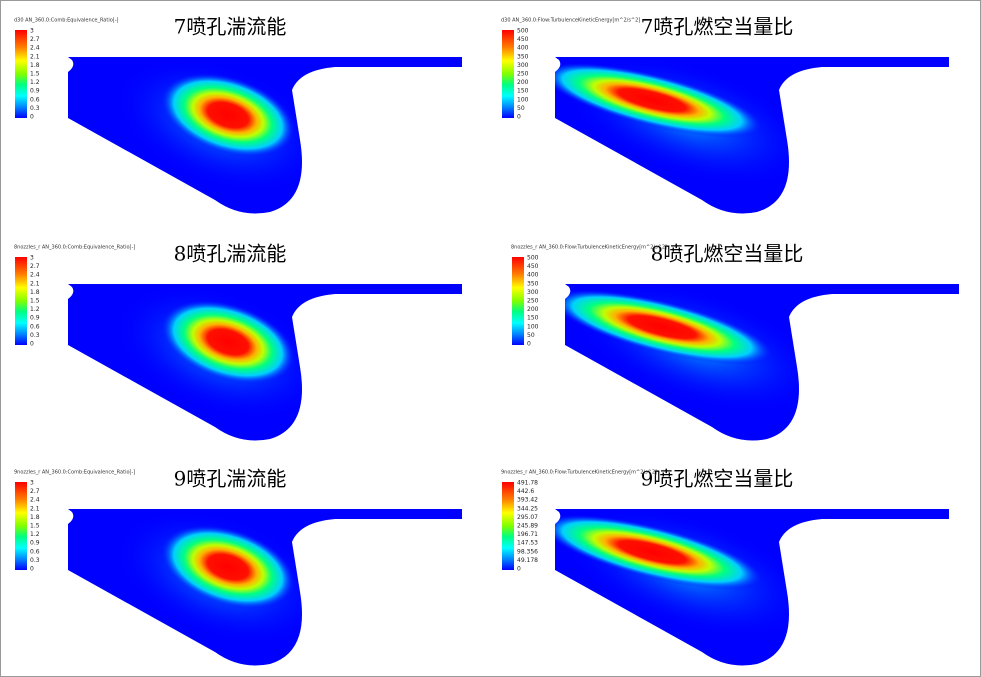  I want to click on colorbar-label: 196.71, so click(527, 534).